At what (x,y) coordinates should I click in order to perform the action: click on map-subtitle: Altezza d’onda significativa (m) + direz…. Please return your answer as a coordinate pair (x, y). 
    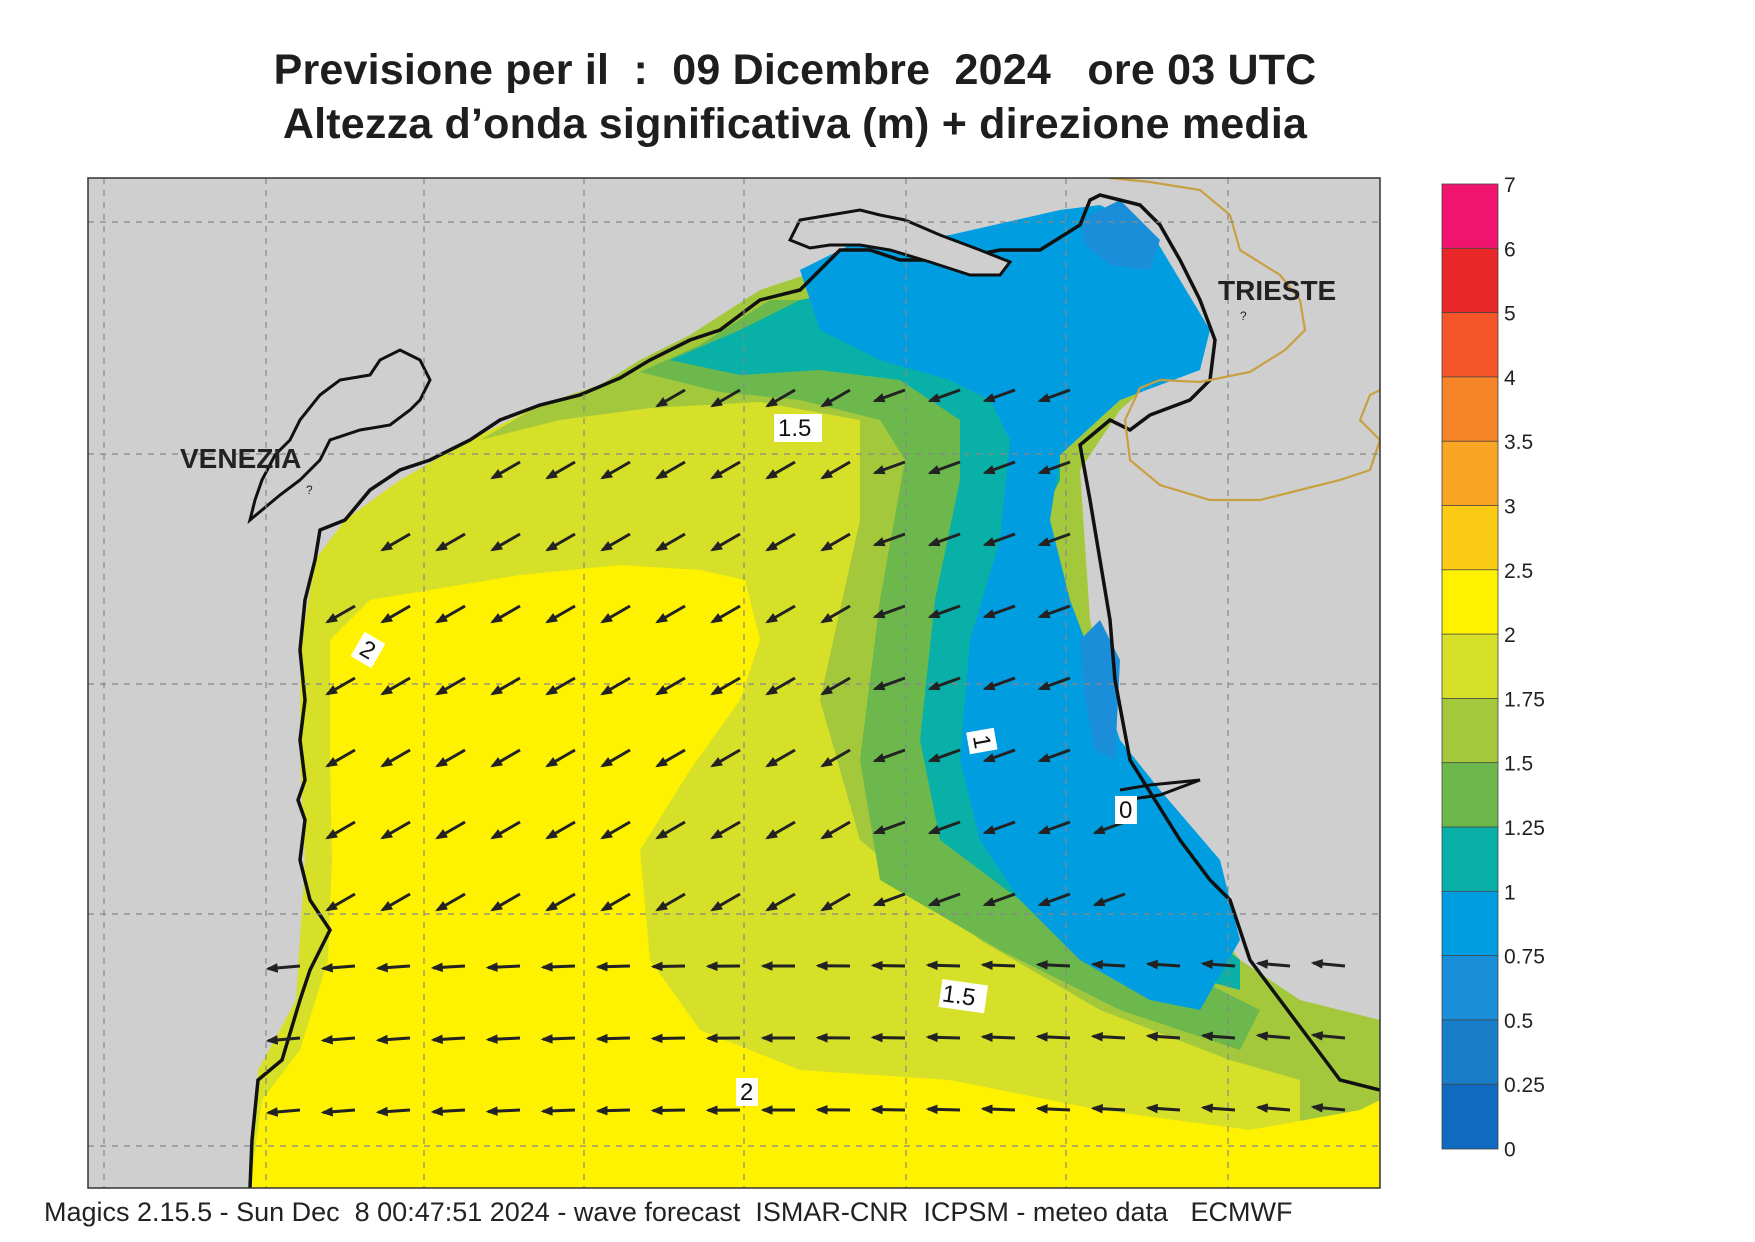
    Looking at the image, I should click on (795, 124).